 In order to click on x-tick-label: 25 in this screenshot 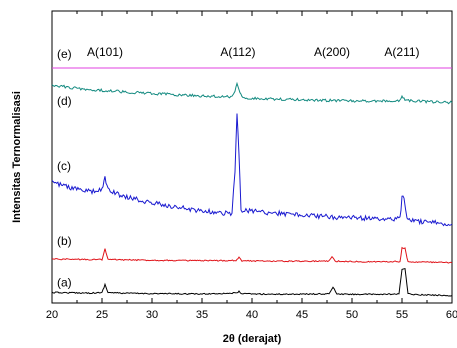, I will do `click(102, 315)`.